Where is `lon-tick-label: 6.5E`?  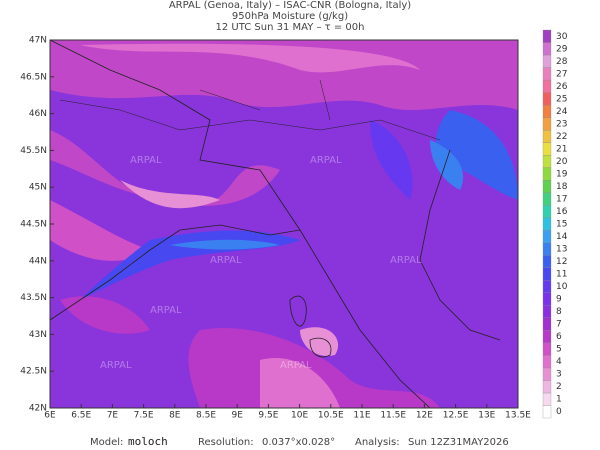 lon-tick-label: 6.5E is located at coordinates (81, 416).